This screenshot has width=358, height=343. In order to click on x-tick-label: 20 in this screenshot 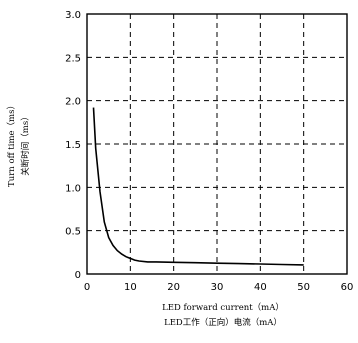, I will do `click(173, 287)`.